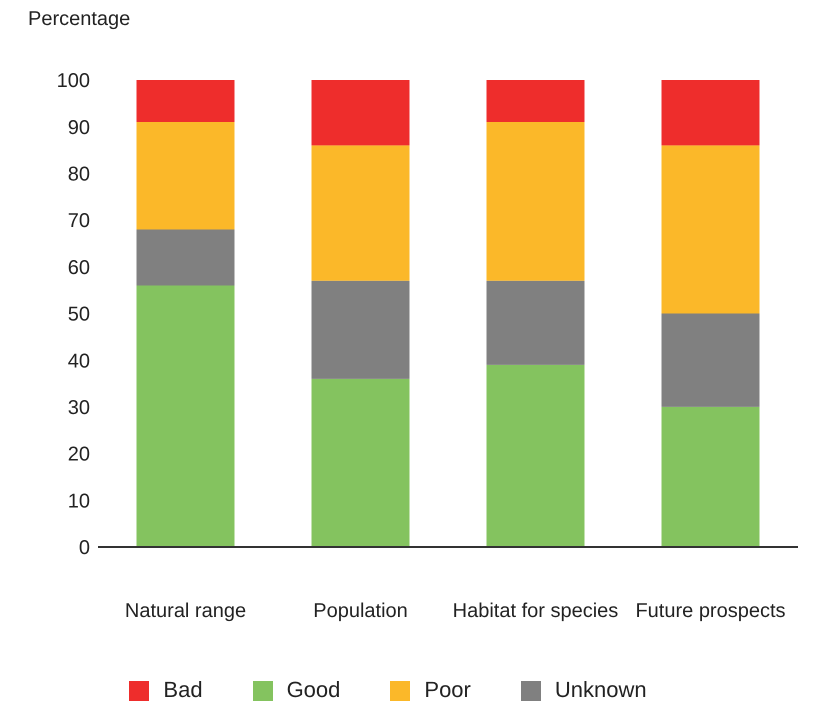 The image size is (816, 721). Describe the element at coordinates (360, 611) in the screenshot. I see `x-tick-label: Population` at that location.